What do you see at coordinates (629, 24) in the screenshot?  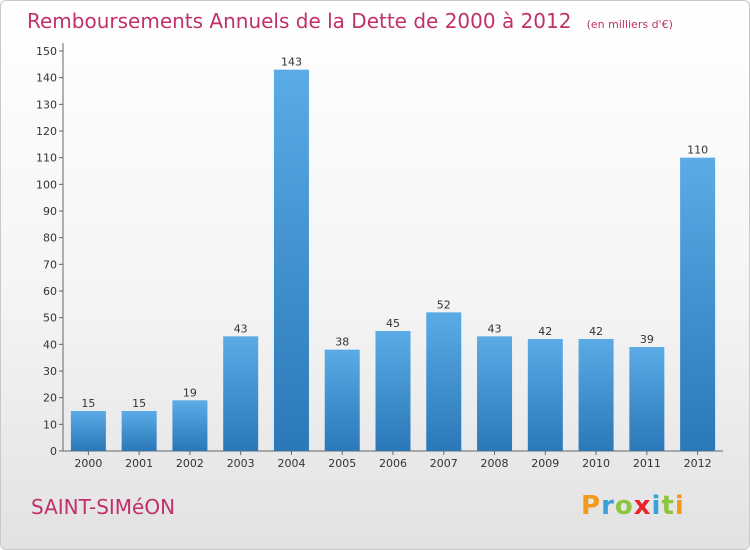 I see `chart-subtitle: (en milliers d'€)` at bounding box center [629, 24].